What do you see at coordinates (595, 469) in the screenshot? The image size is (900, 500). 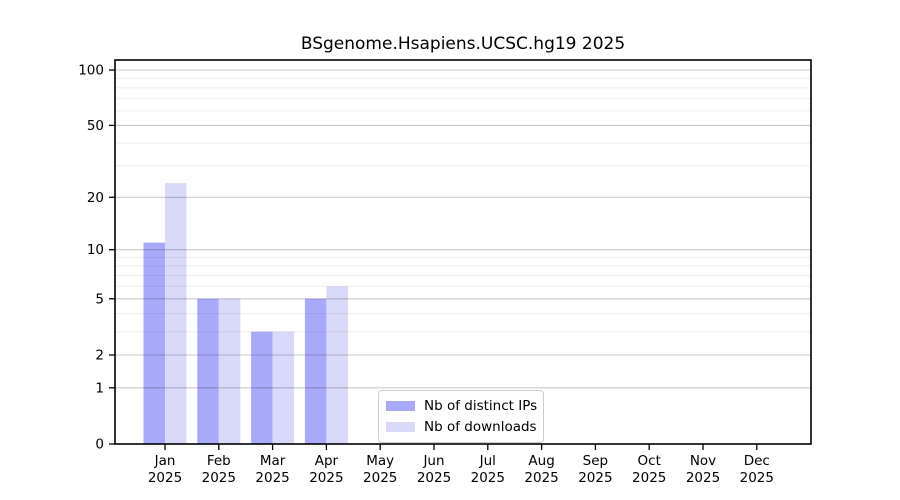 I see `x-tick-label-sep: Sep 2025` at bounding box center [595, 469].